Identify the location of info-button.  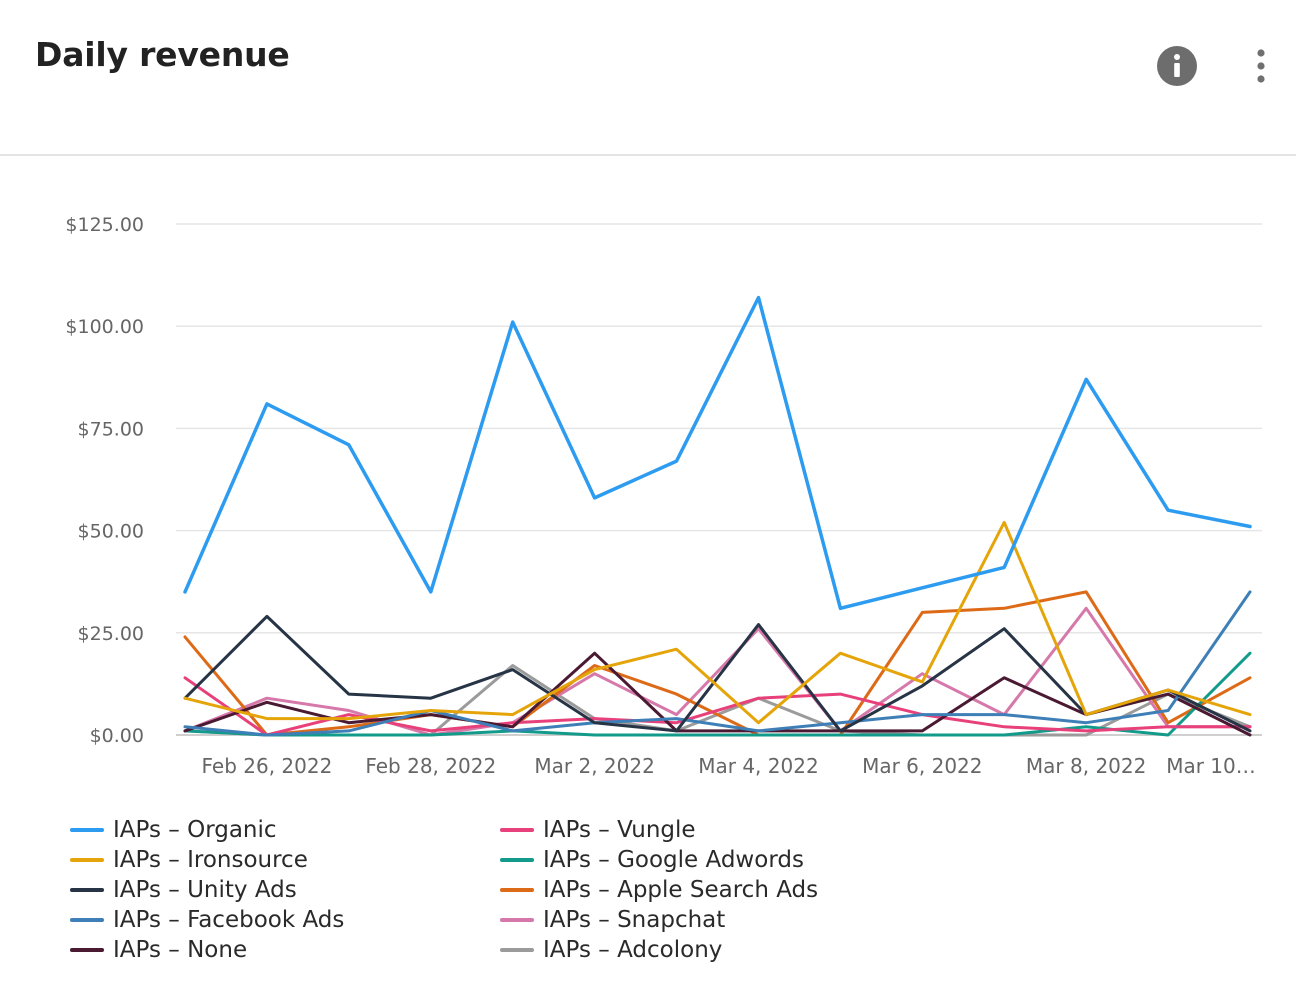
(1177, 66).